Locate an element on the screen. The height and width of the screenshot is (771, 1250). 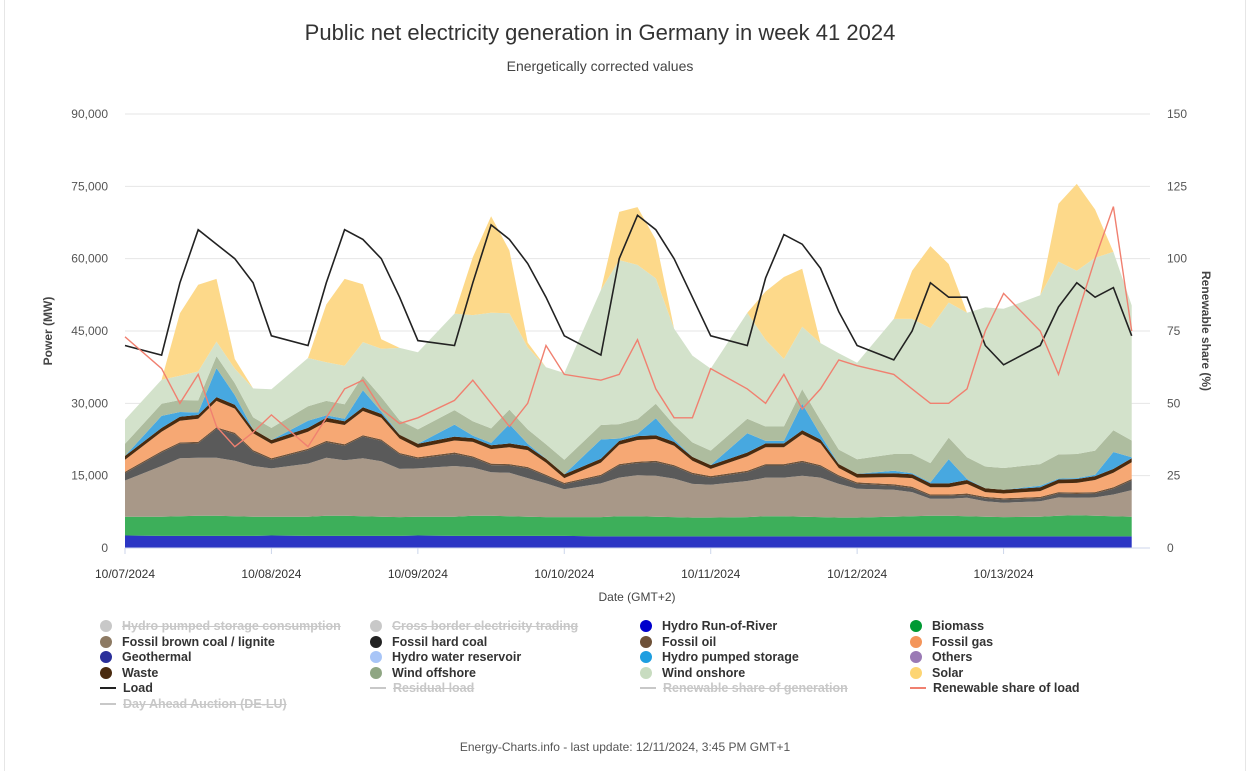
y-tick-label: 90,000 is located at coordinates (89, 114).